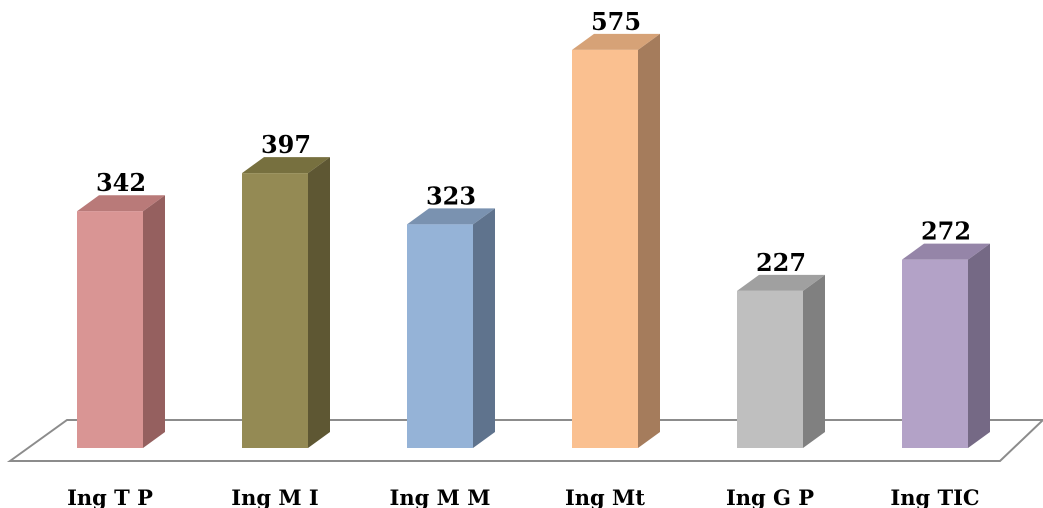 The height and width of the screenshot is (508, 1043). Describe the element at coordinates (781, 262) in the screenshot. I see `value-label-ing-g-p: 227` at that location.